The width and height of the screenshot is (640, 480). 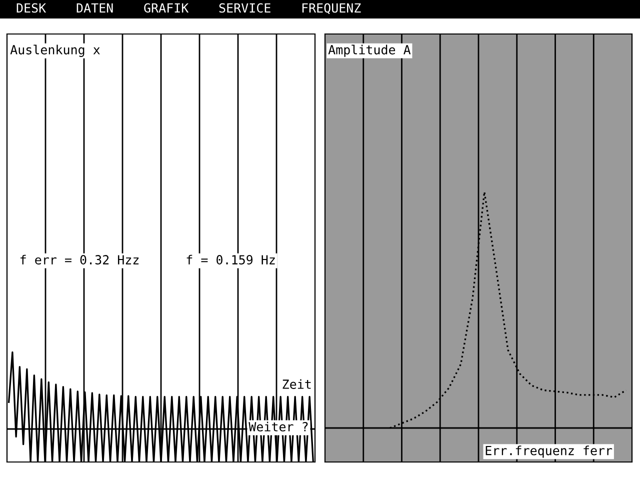 What do you see at coordinates (296, 384) in the screenshot?
I see `x-axis-title: Zeit` at bounding box center [296, 384].